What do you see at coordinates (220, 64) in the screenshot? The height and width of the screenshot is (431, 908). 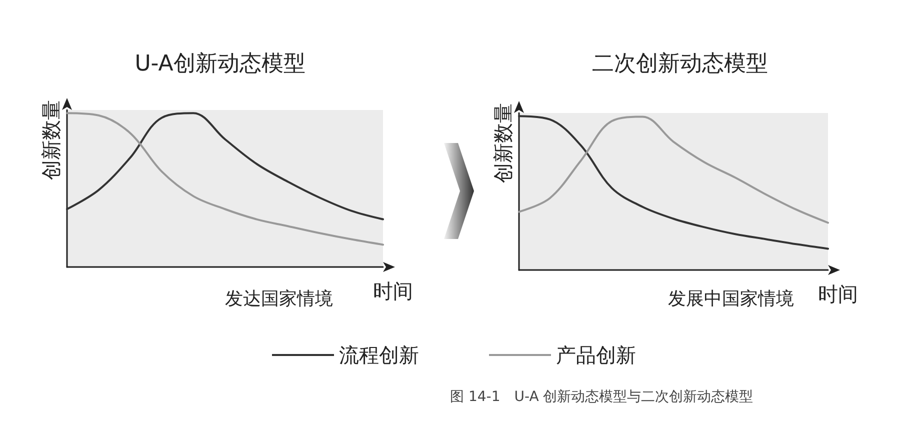 I see `chart-title: U-A创新动态模型` at bounding box center [220, 64].